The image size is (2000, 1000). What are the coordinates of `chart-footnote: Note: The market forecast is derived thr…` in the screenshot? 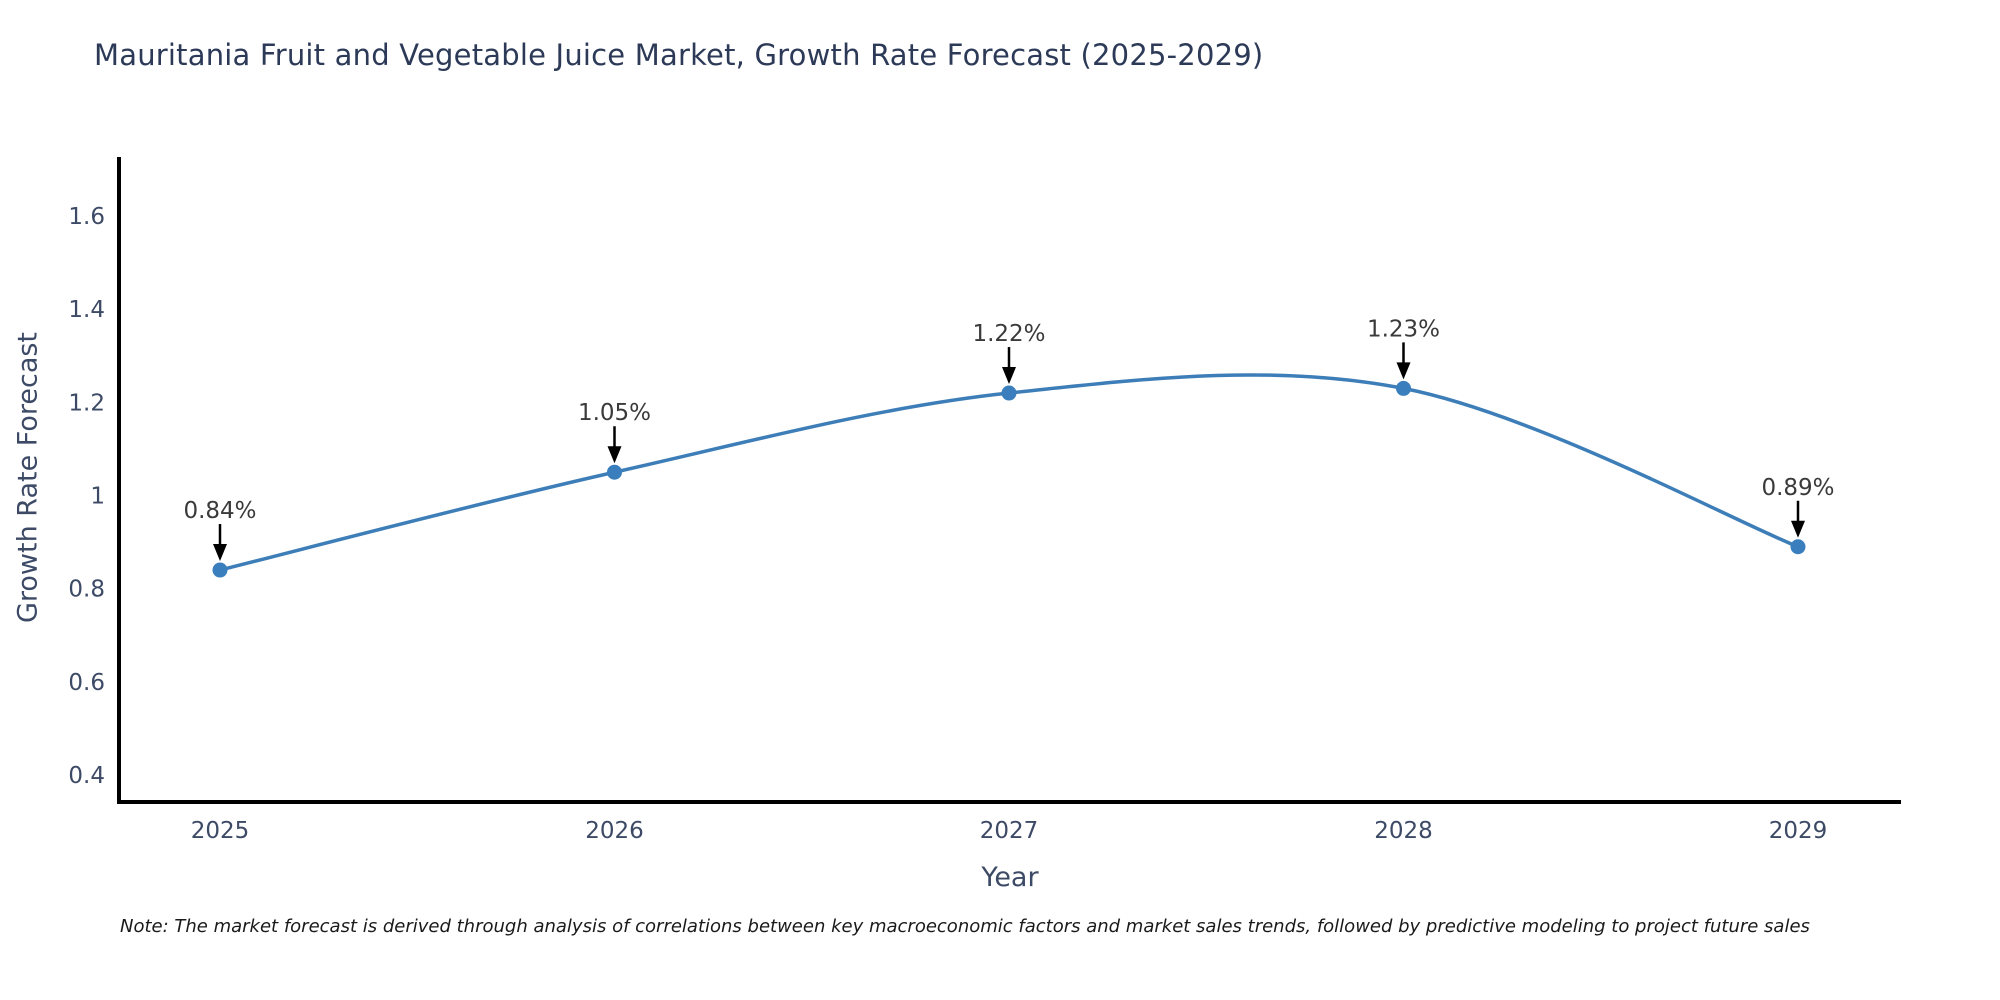 It's located at (965, 926).